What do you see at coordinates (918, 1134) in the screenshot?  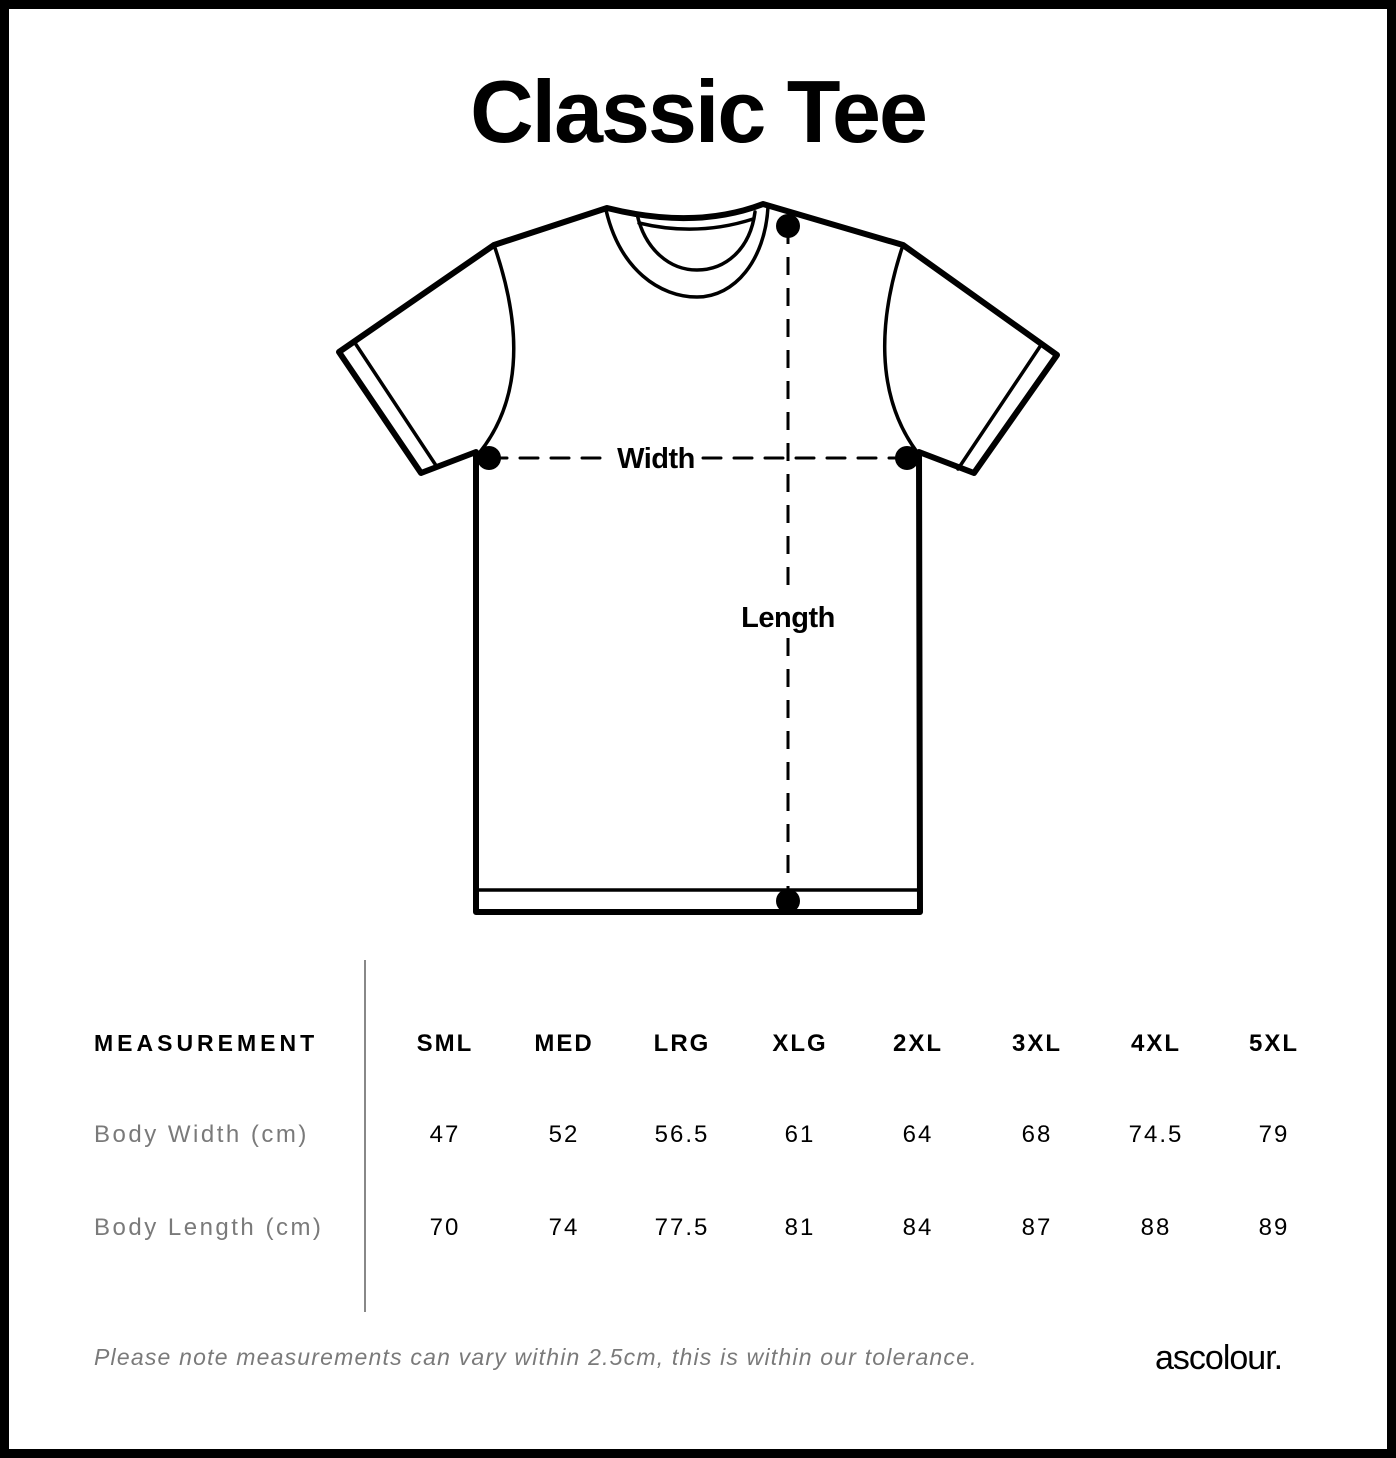 I see `table-cell: 64` at bounding box center [918, 1134].